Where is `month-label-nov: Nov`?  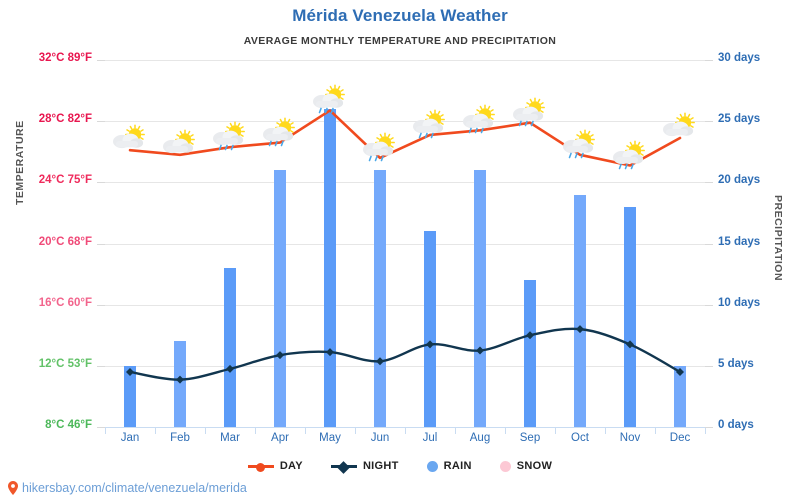 month-label-nov: Nov is located at coordinates (630, 438).